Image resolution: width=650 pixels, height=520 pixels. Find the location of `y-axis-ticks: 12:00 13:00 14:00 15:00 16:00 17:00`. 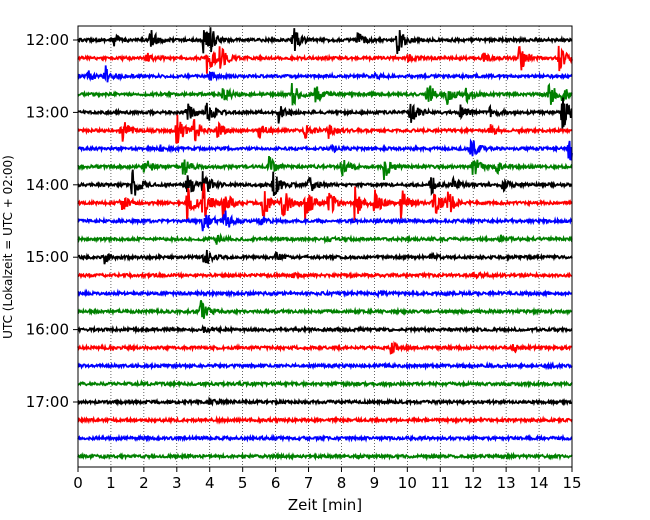

y-axis-ticks: 12:00 13:00 14:00 15:00 16:00 17:00 is located at coordinates (52, 221).